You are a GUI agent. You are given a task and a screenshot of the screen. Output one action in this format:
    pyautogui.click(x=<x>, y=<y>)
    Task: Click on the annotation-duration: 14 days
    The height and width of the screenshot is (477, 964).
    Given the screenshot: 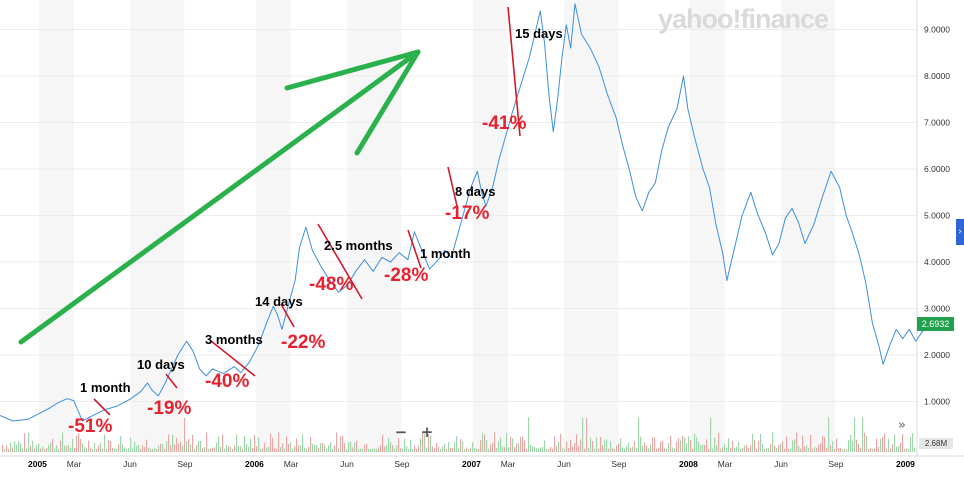 What is the action you would take?
    pyautogui.click(x=279, y=301)
    